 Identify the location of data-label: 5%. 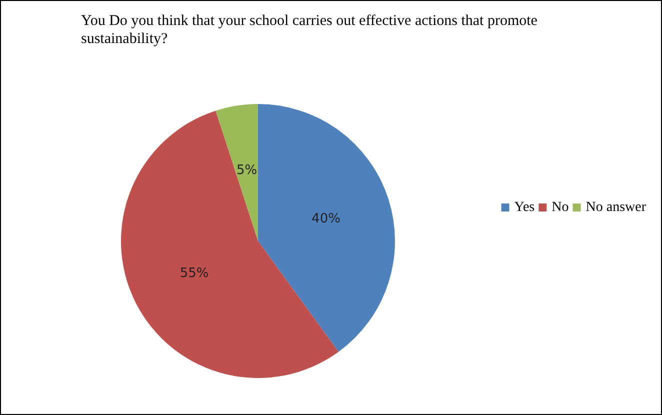
(247, 170).